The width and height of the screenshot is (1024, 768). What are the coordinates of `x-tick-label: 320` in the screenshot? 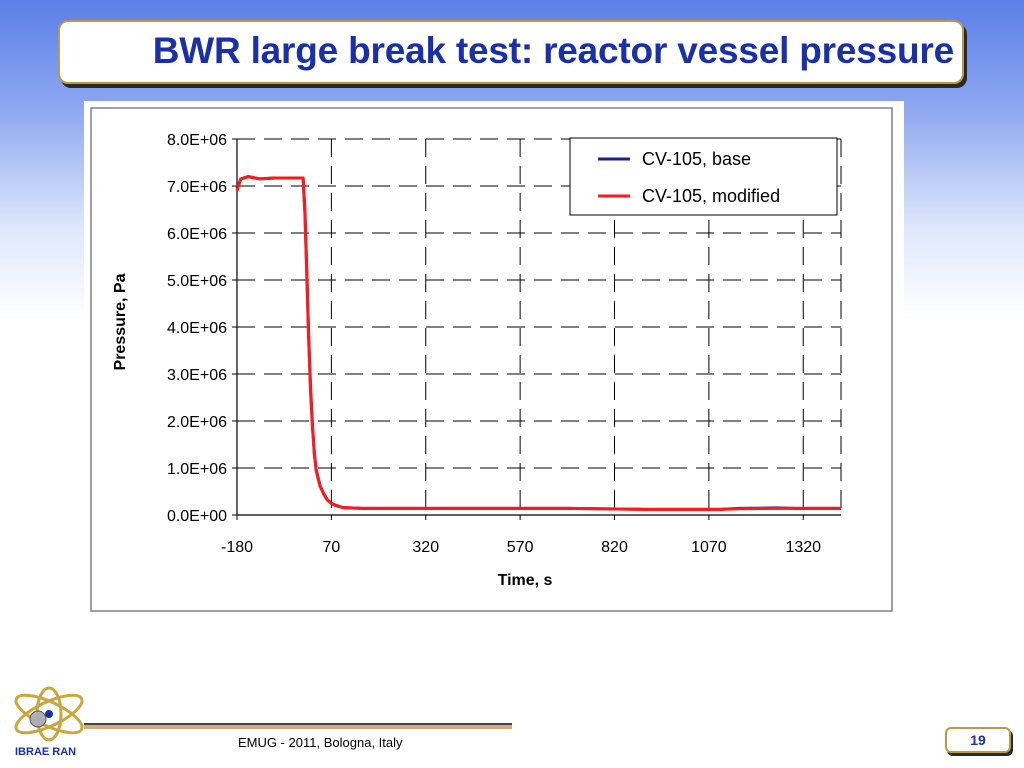 It's located at (425, 547).